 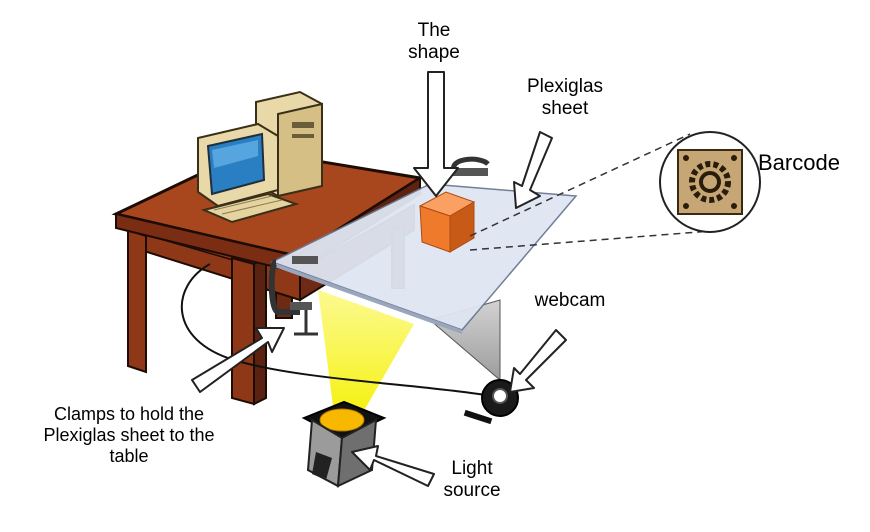 I want to click on barcode-magnifier, so click(x=710, y=182).